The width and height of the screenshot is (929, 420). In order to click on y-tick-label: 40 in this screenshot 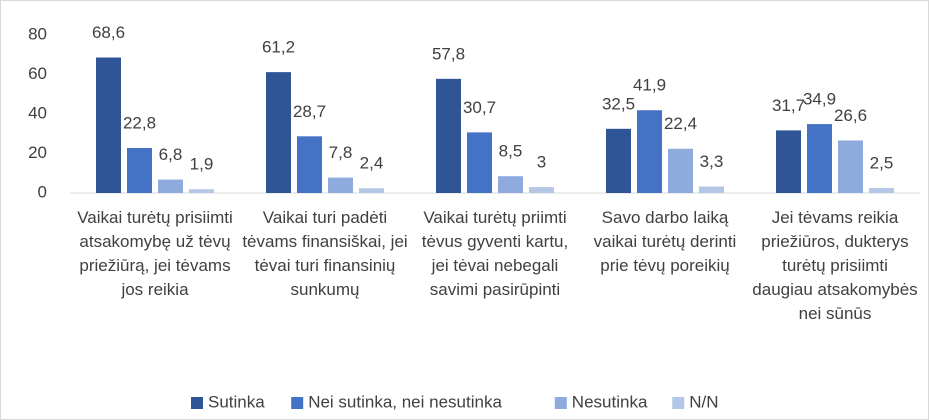, I will do `click(37, 112)`.